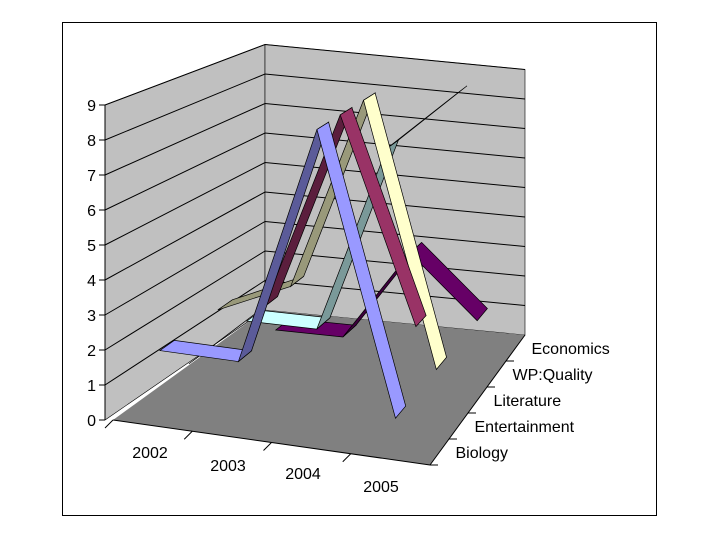 This screenshot has height=540, width=720. Describe the element at coordinates (448, 281) in the screenshot. I see `ribbon-segment-economics` at that location.